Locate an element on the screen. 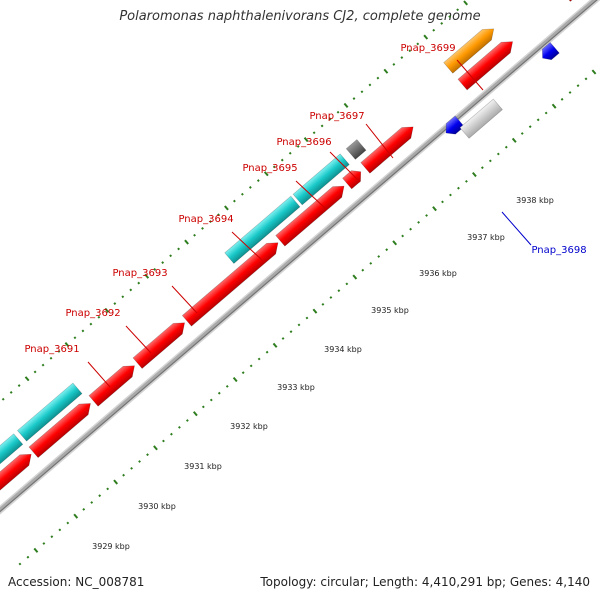 This screenshot has height=600, width=600. scale-tick-label: 3936 kbp is located at coordinates (438, 273).